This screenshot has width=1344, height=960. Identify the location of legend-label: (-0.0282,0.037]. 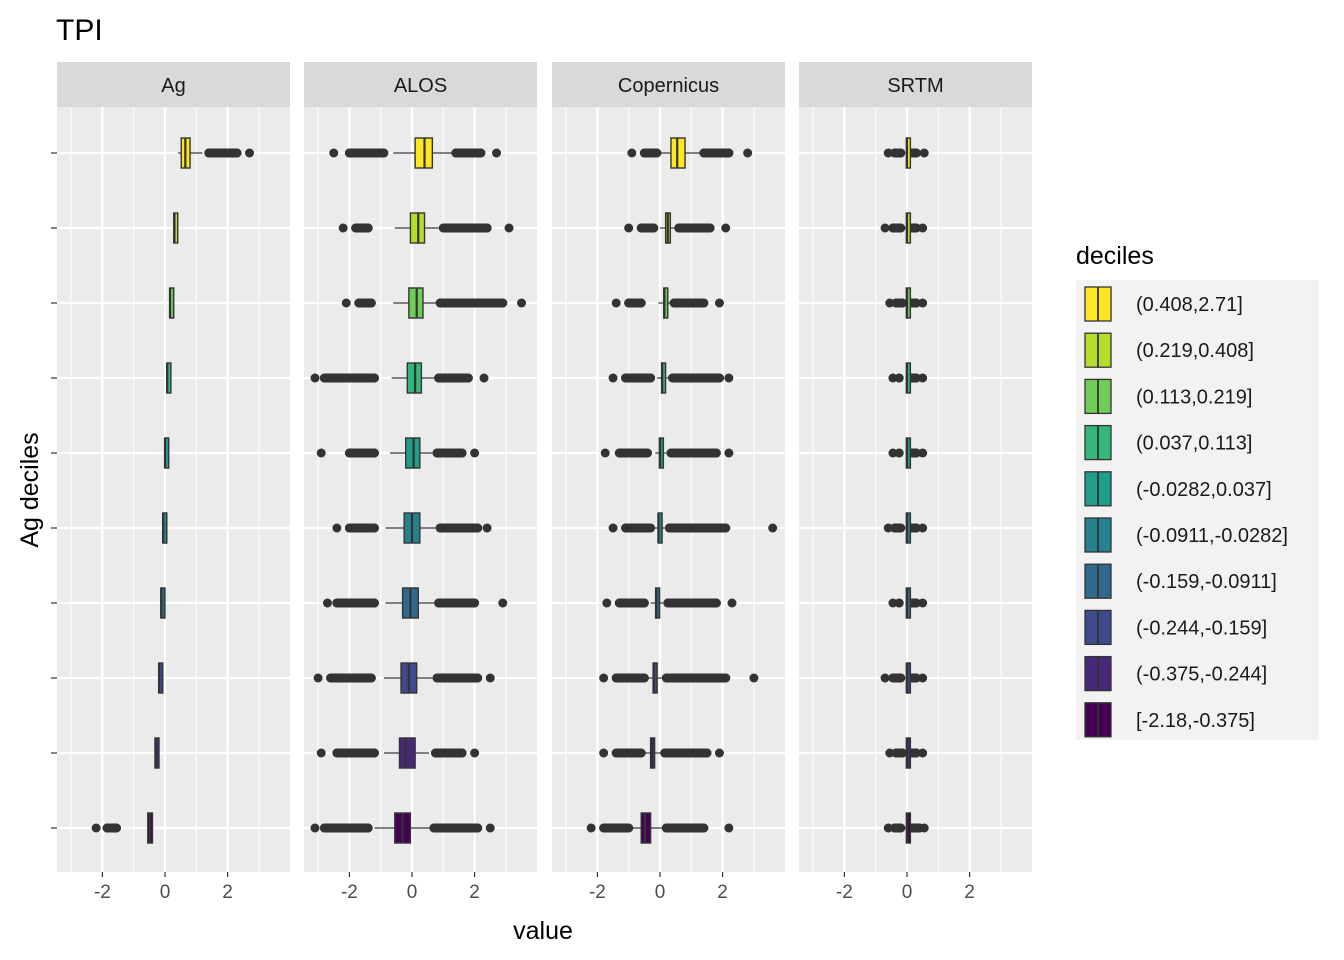
(1204, 490).